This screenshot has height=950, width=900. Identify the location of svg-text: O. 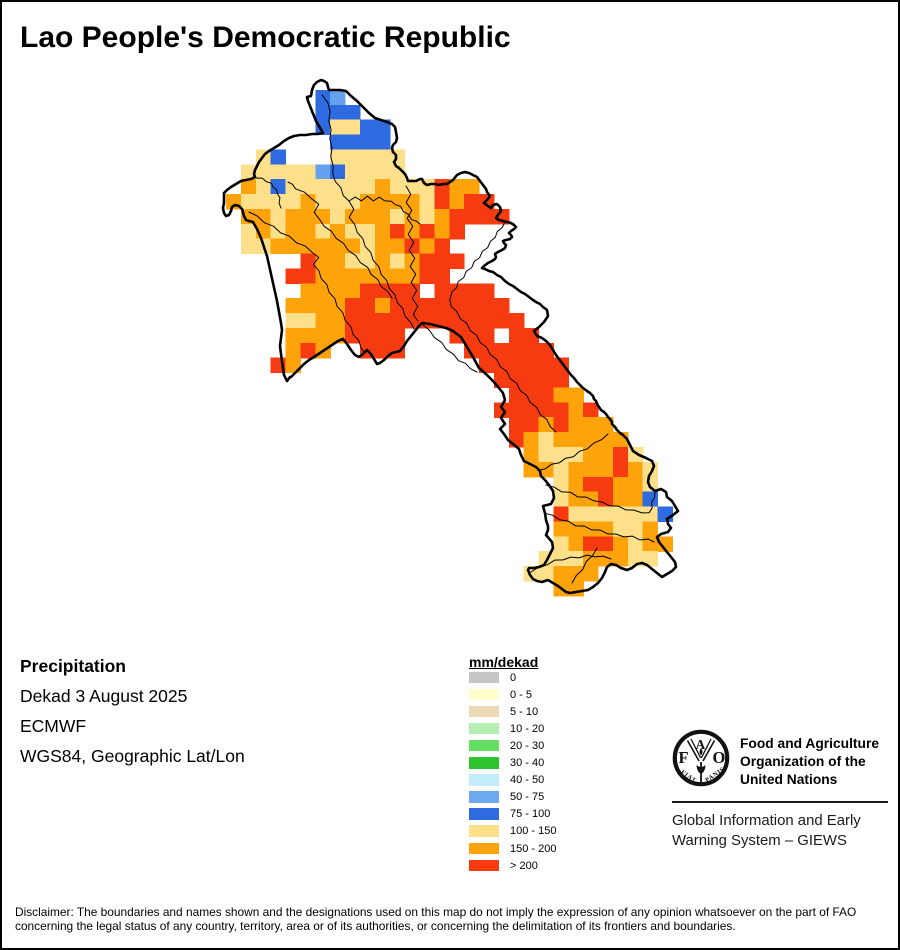
(719, 757).